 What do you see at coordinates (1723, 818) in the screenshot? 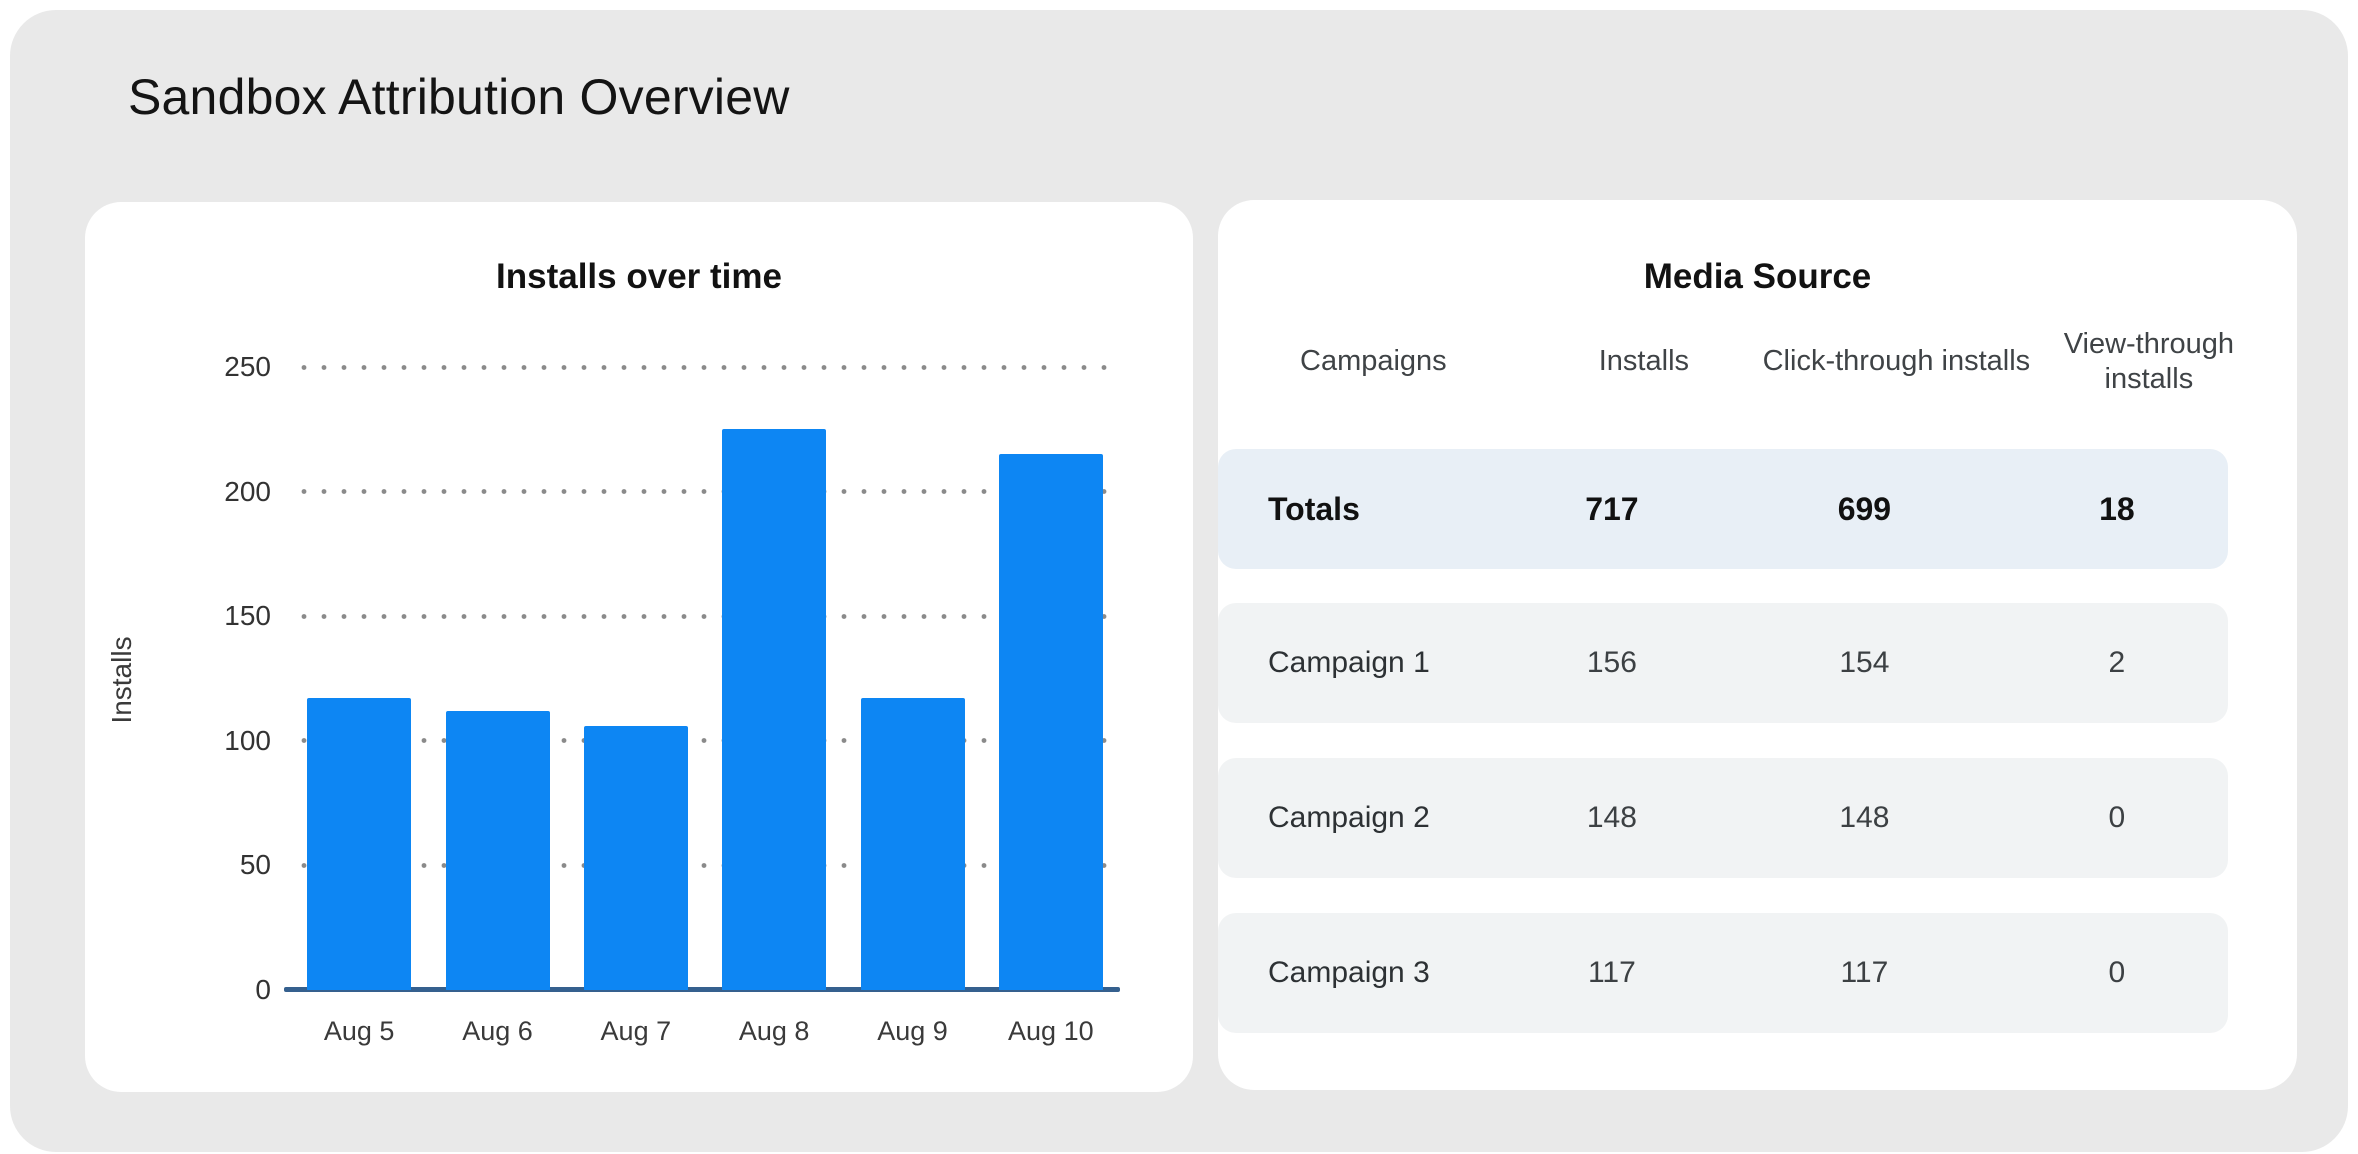
I see `table-row-campaign-2: Campaign 2 148 148 0` at bounding box center [1723, 818].